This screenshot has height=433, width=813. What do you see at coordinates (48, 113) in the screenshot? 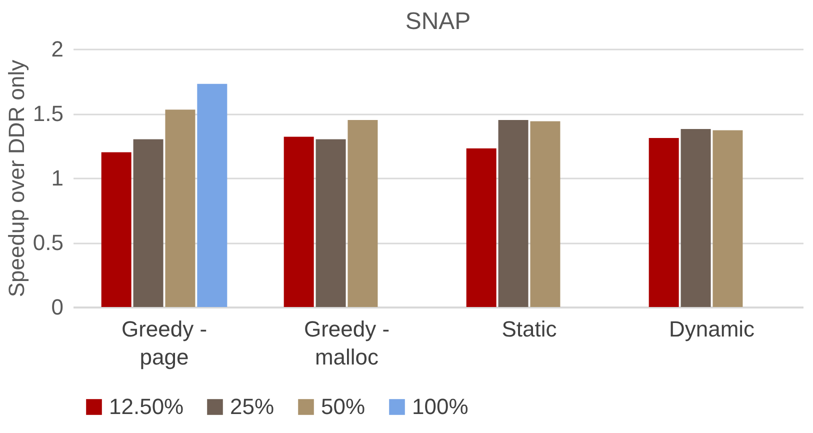
I see `y-tick-label: 1.5` at bounding box center [48, 113].